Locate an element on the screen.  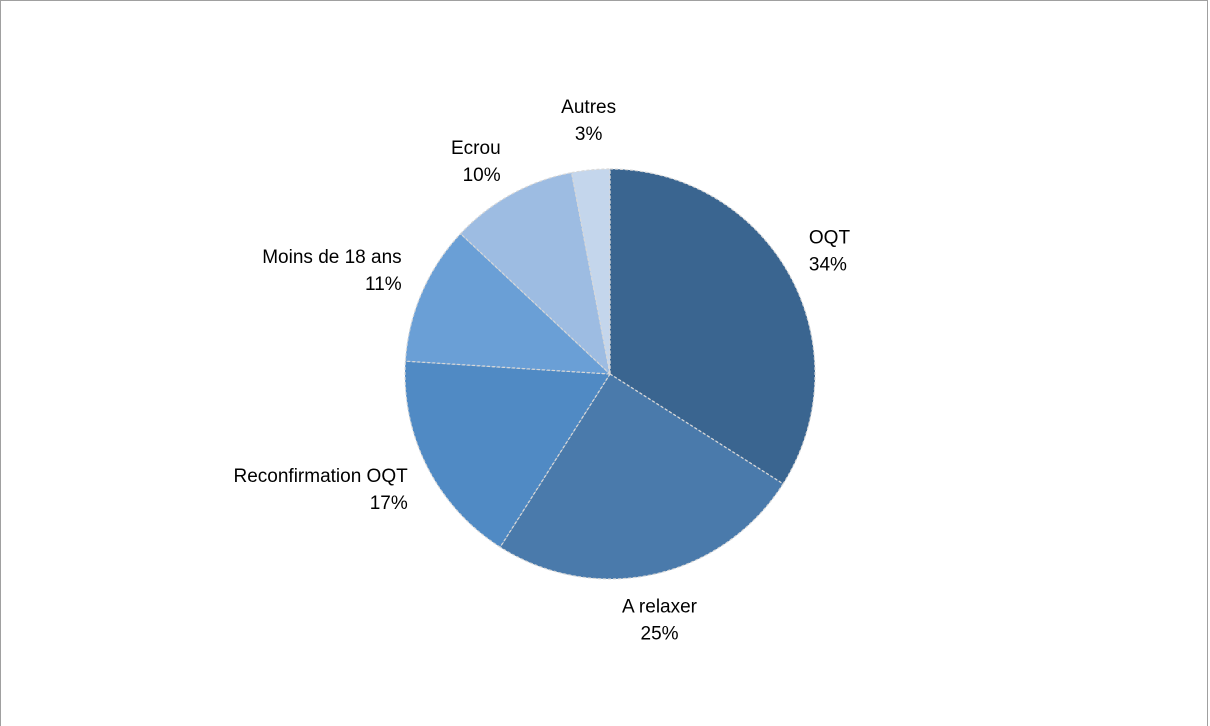
slice-value-label: 17% is located at coordinates (389, 503).